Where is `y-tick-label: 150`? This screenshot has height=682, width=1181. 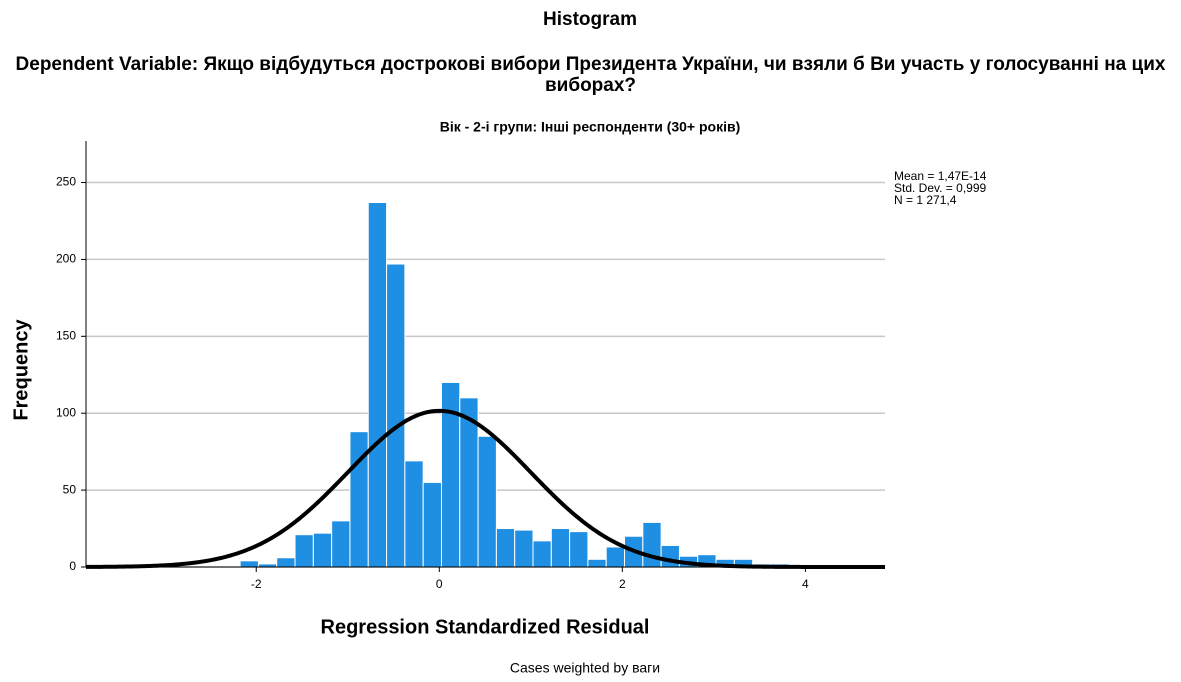
y-tick-label: 150 is located at coordinates (66, 335).